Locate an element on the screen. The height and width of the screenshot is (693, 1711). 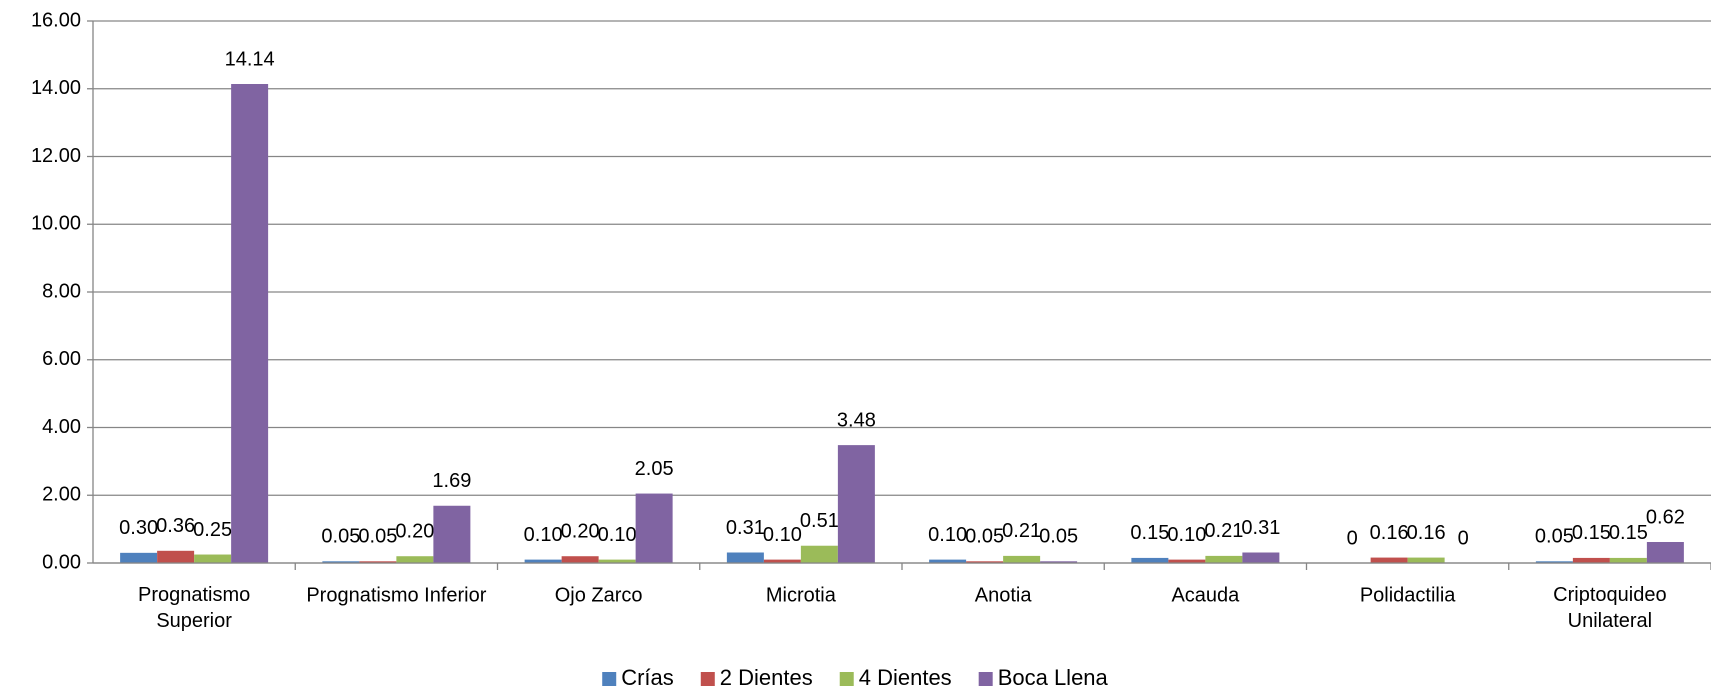
data-label: 0.30 is located at coordinates (138, 528).